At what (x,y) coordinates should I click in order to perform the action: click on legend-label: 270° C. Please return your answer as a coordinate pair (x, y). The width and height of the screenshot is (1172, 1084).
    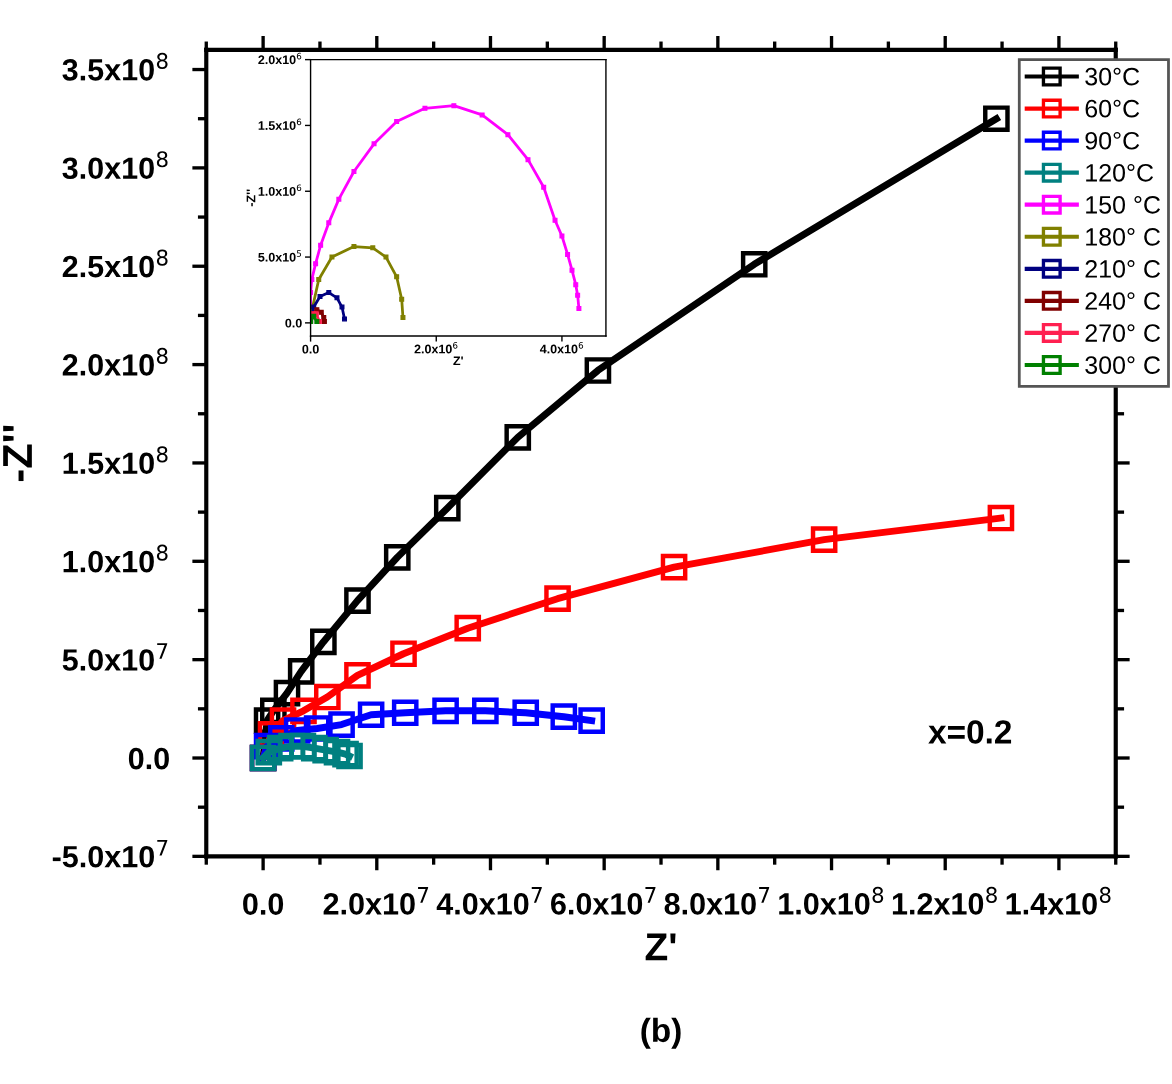
    Looking at the image, I should click on (1123, 333).